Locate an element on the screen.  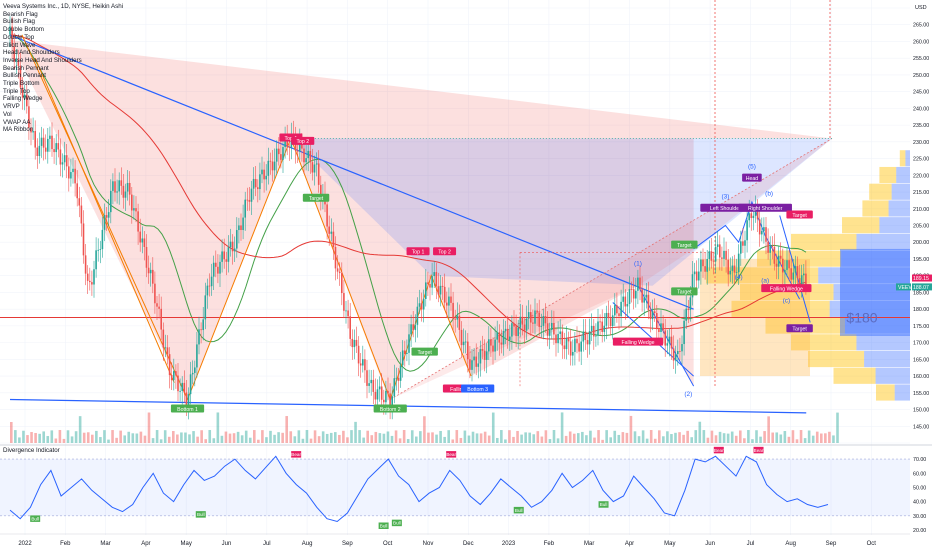
indicator-name: MA Ribbon is located at coordinates (18, 130).